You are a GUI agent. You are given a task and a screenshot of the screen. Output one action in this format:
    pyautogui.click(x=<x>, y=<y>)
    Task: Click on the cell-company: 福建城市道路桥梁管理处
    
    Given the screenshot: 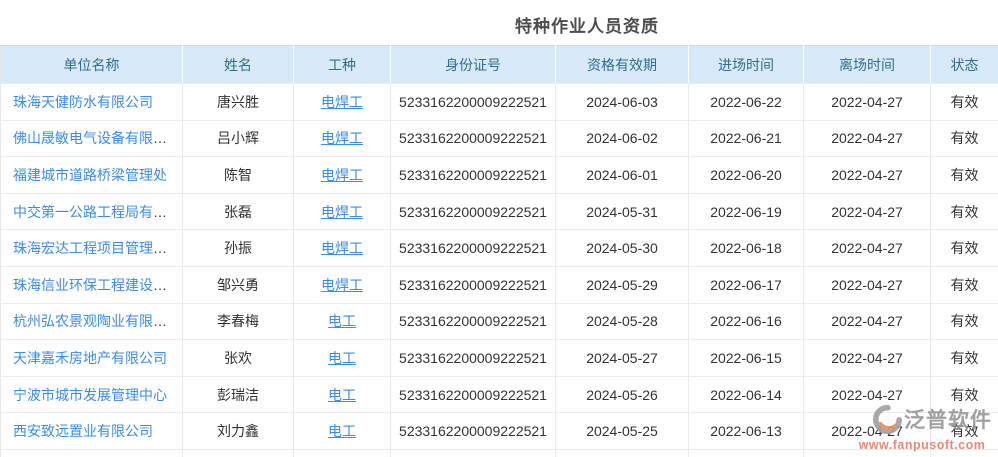 What is the action you would take?
    pyautogui.click(x=91, y=175)
    